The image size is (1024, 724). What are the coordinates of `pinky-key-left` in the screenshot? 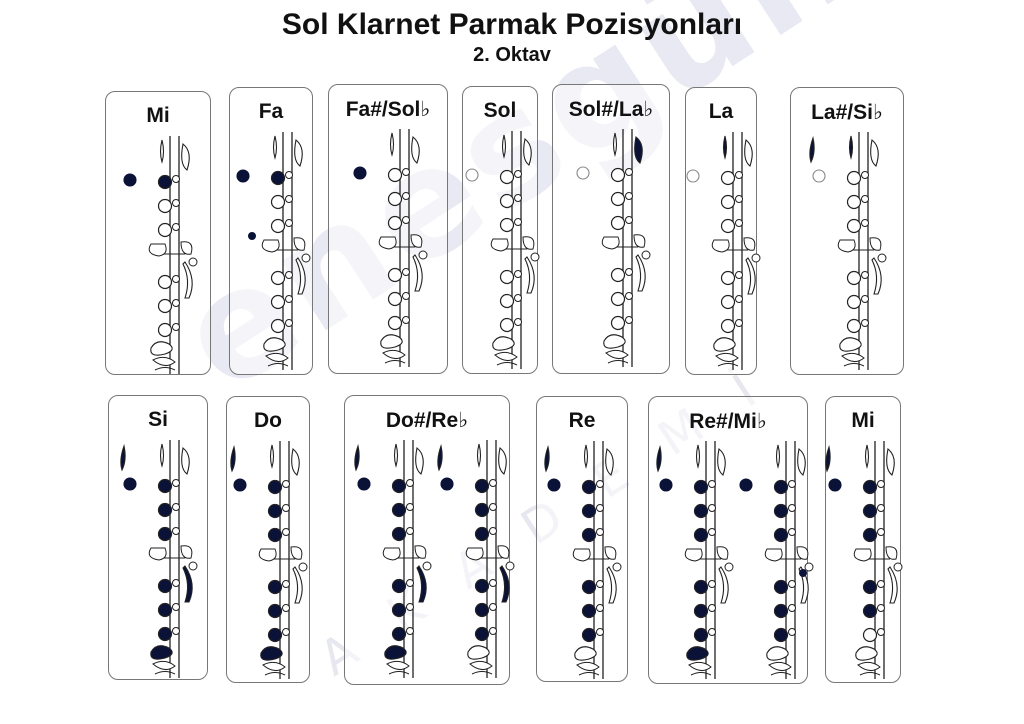 It's located at (478, 652).